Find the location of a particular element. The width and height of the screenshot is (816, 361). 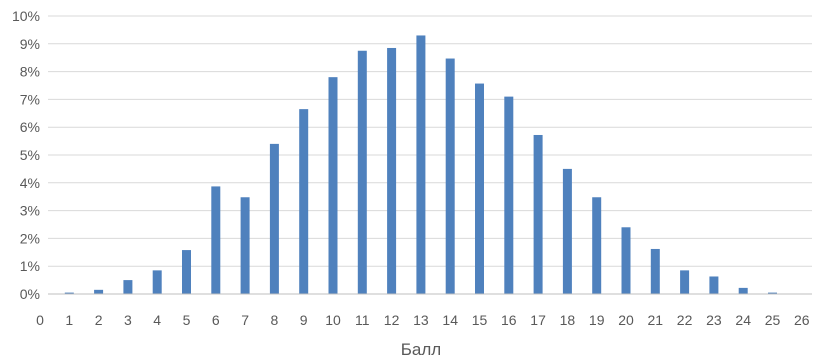

y-tick-label: 5% is located at coordinates (30, 155).